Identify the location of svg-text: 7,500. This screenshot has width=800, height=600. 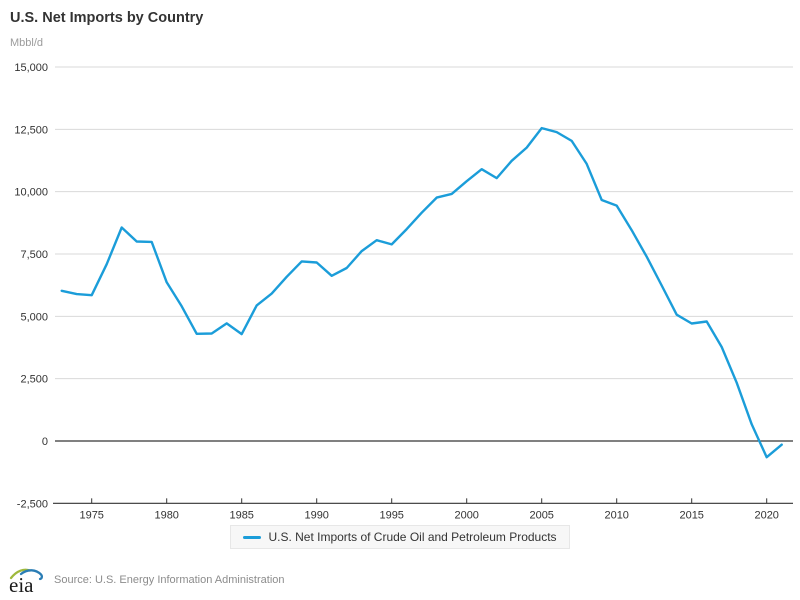
(34, 255).